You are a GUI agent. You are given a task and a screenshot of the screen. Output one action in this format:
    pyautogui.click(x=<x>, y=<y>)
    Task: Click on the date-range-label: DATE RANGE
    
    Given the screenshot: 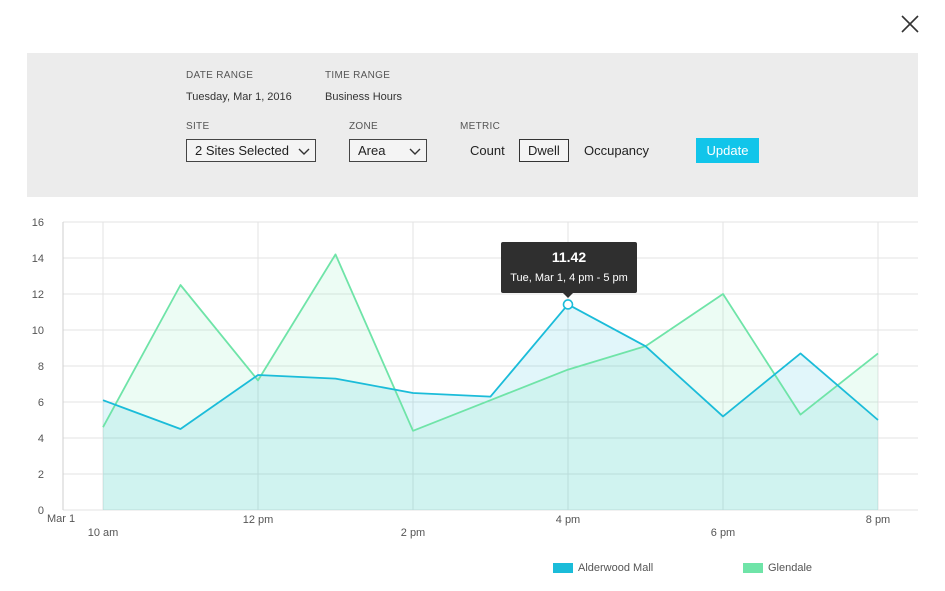 What is the action you would take?
    pyautogui.click(x=220, y=75)
    